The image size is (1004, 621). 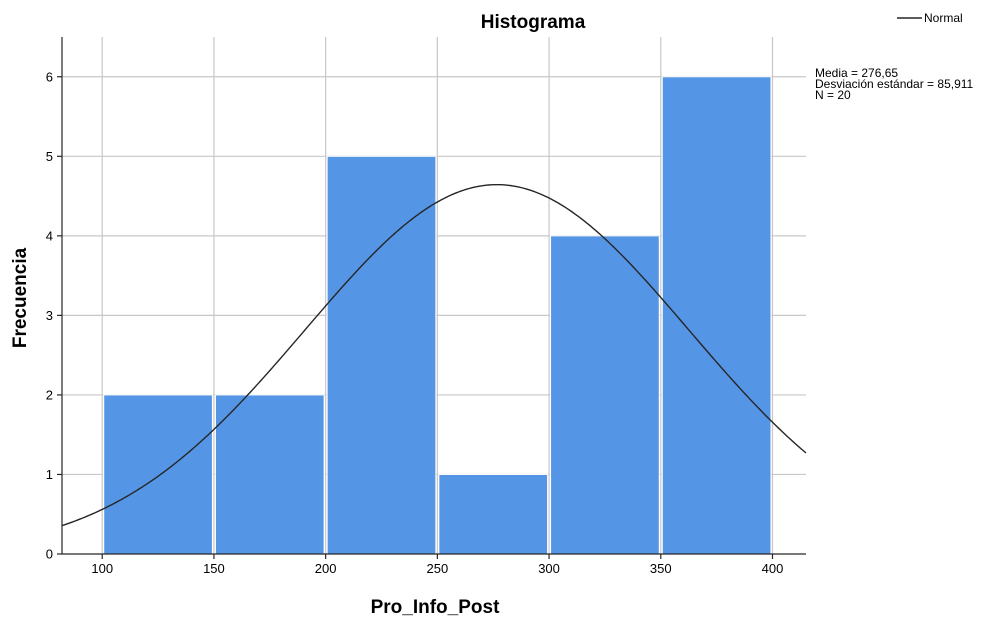 What do you see at coordinates (102, 568) in the screenshot?
I see `x-tick-label: 100` at bounding box center [102, 568].